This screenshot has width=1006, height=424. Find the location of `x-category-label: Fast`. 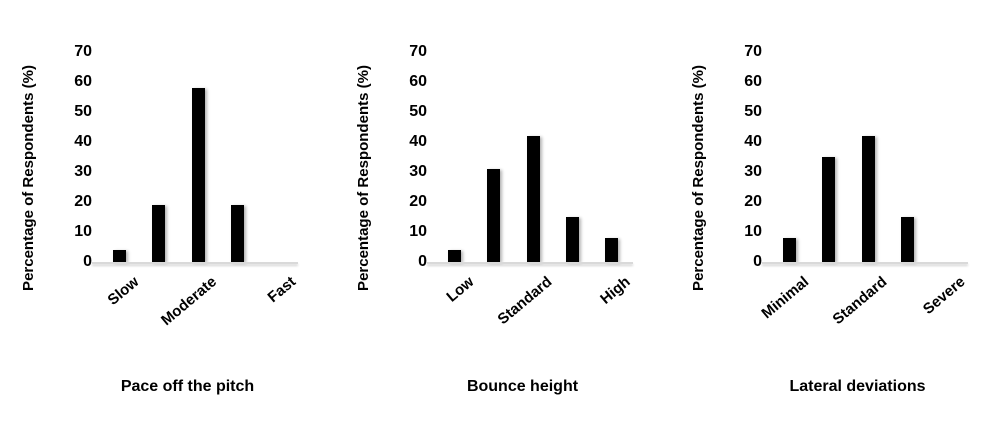

x-category-label: Fast is located at coordinates (281, 290).